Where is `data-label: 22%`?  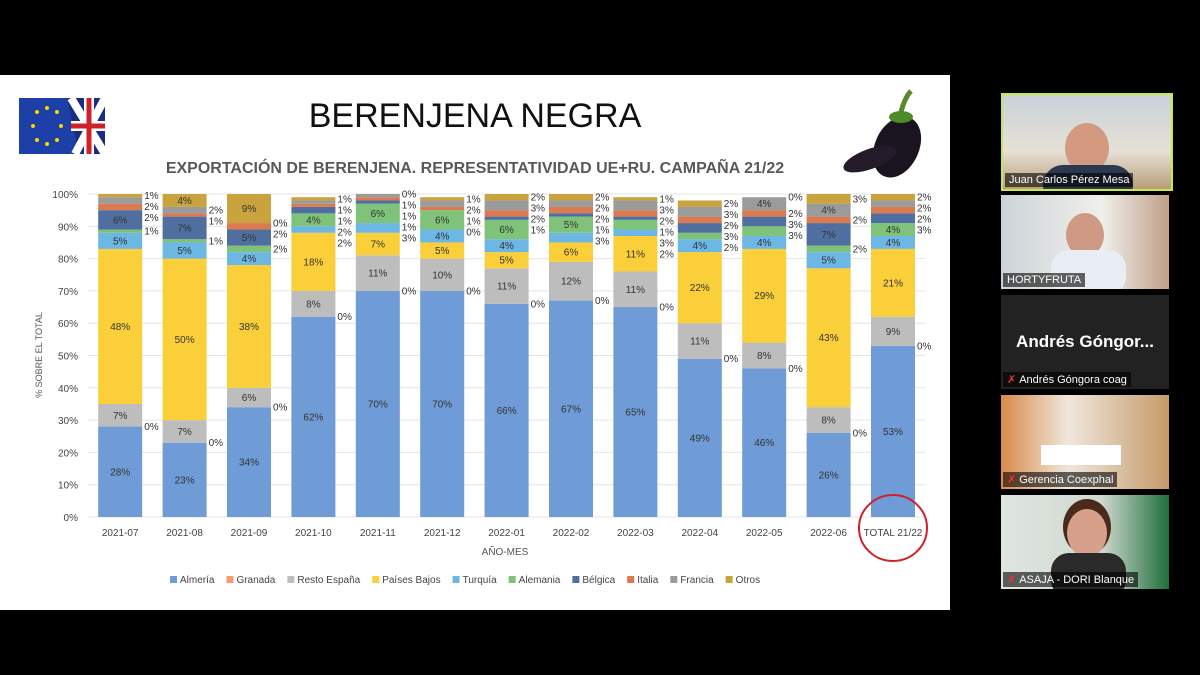 data-label: 22% is located at coordinates (700, 288).